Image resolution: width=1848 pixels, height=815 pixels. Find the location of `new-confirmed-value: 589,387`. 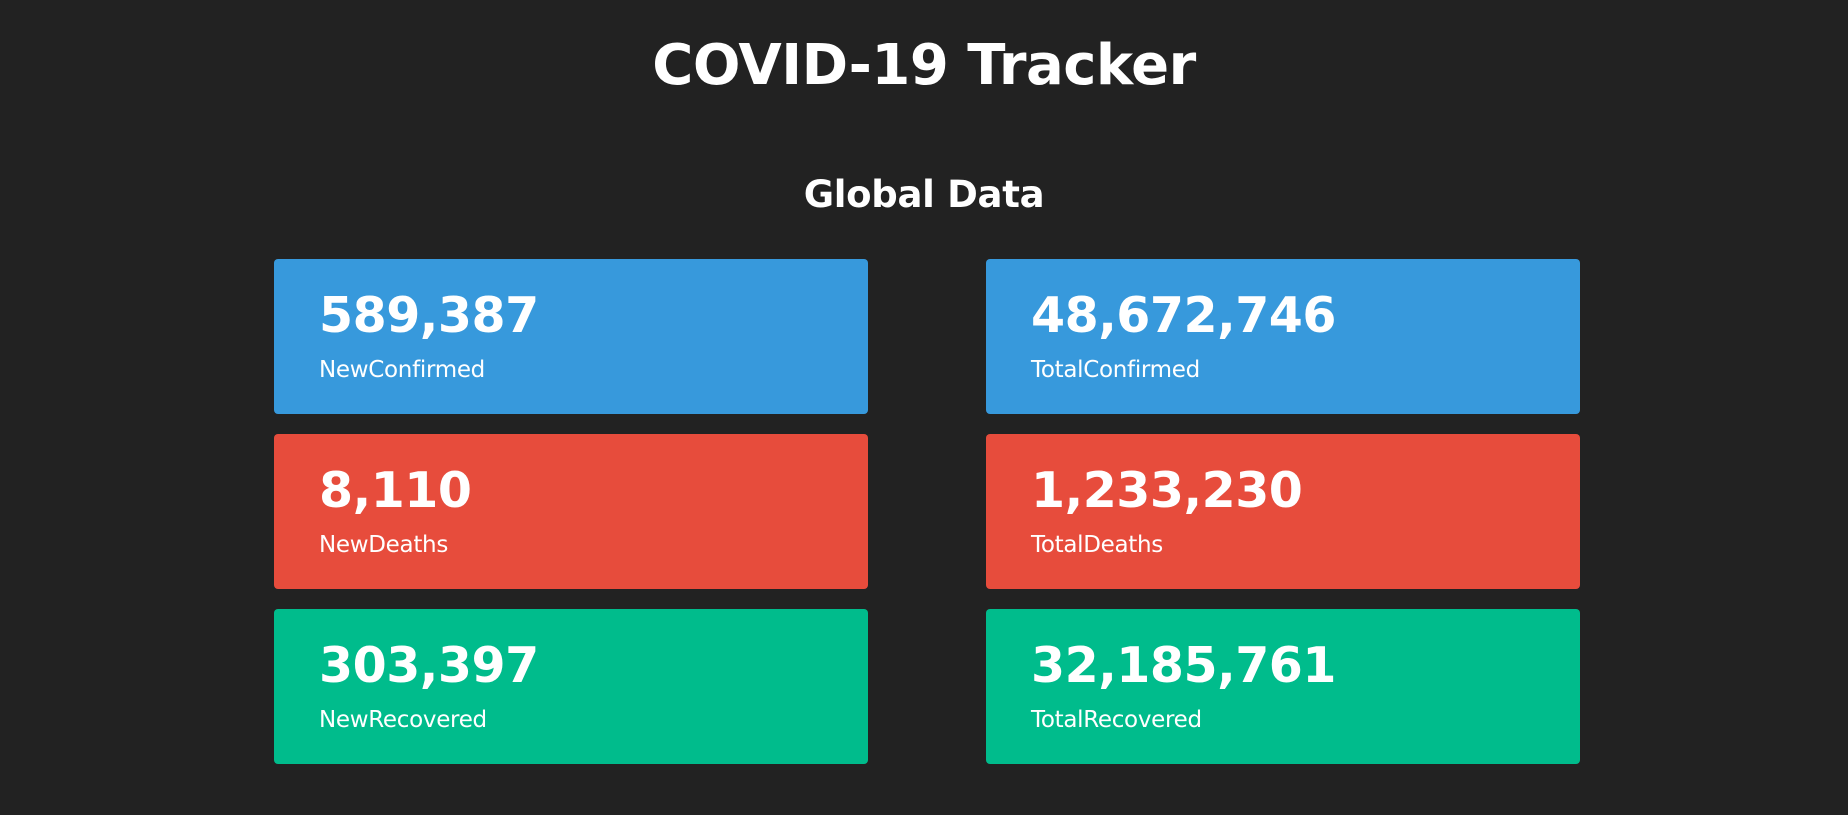

new-confirmed-value: 589,387 is located at coordinates (429, 315).